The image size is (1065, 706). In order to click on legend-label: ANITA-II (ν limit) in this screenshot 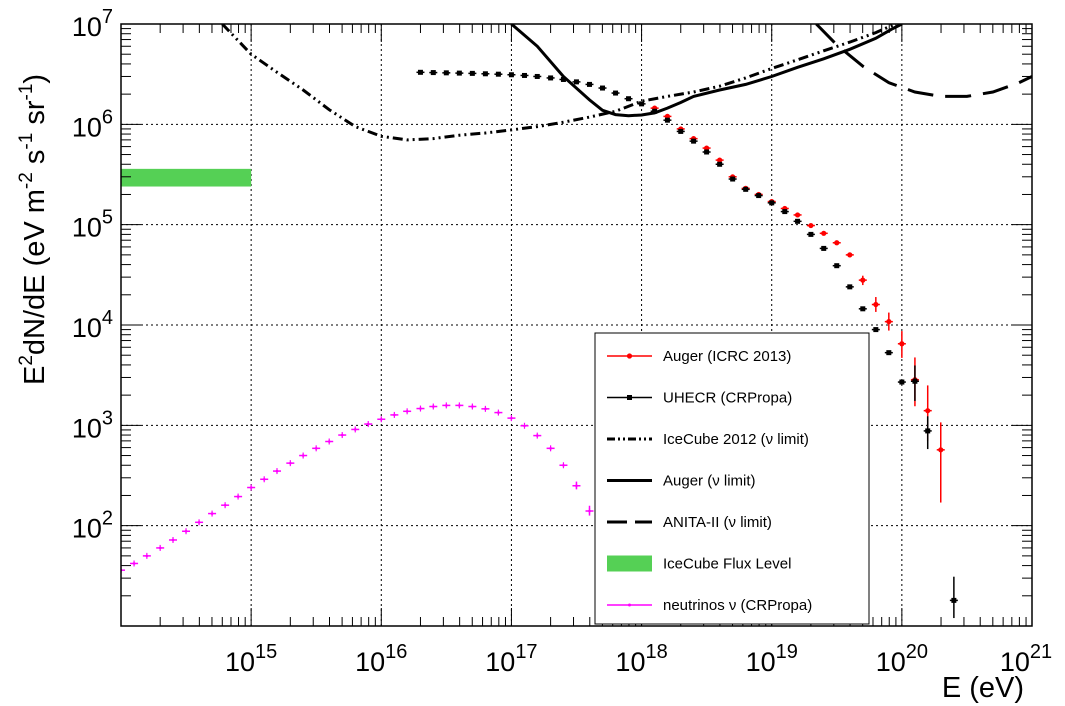, I will do `click(717, 522)`.